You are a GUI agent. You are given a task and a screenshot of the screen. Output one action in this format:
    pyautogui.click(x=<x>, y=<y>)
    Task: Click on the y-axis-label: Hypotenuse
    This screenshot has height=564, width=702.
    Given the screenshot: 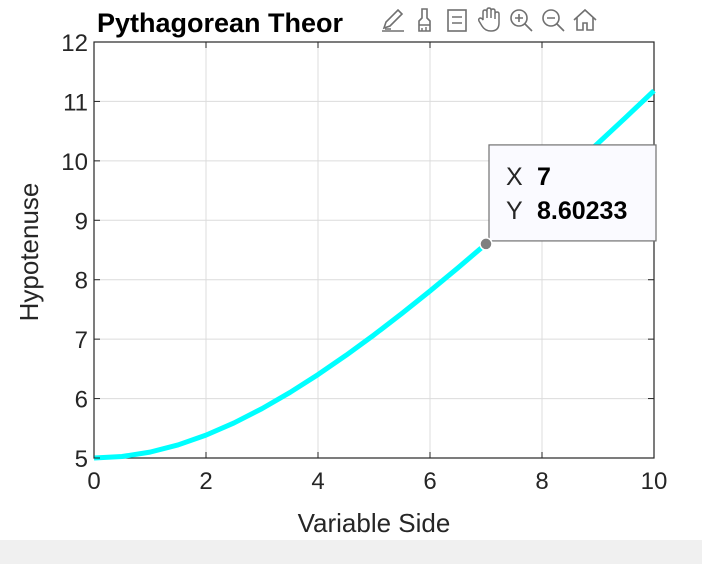 What is the action you would take?
    pyautogui.click(x=29, y=252)
    